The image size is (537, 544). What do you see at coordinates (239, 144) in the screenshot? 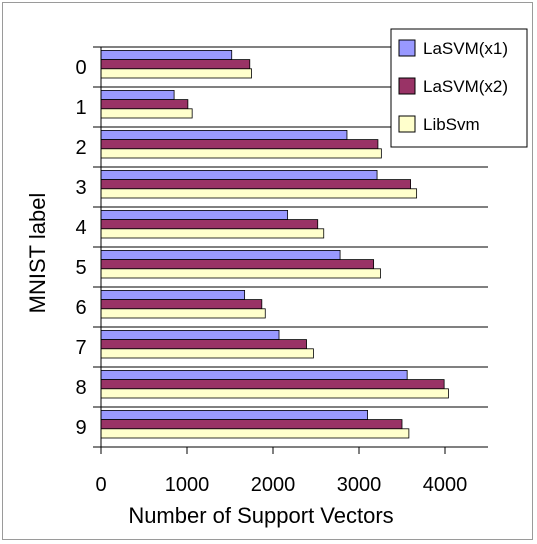
I see `bar-LaSVM(x2)-2` at bounding box center [239, 144].